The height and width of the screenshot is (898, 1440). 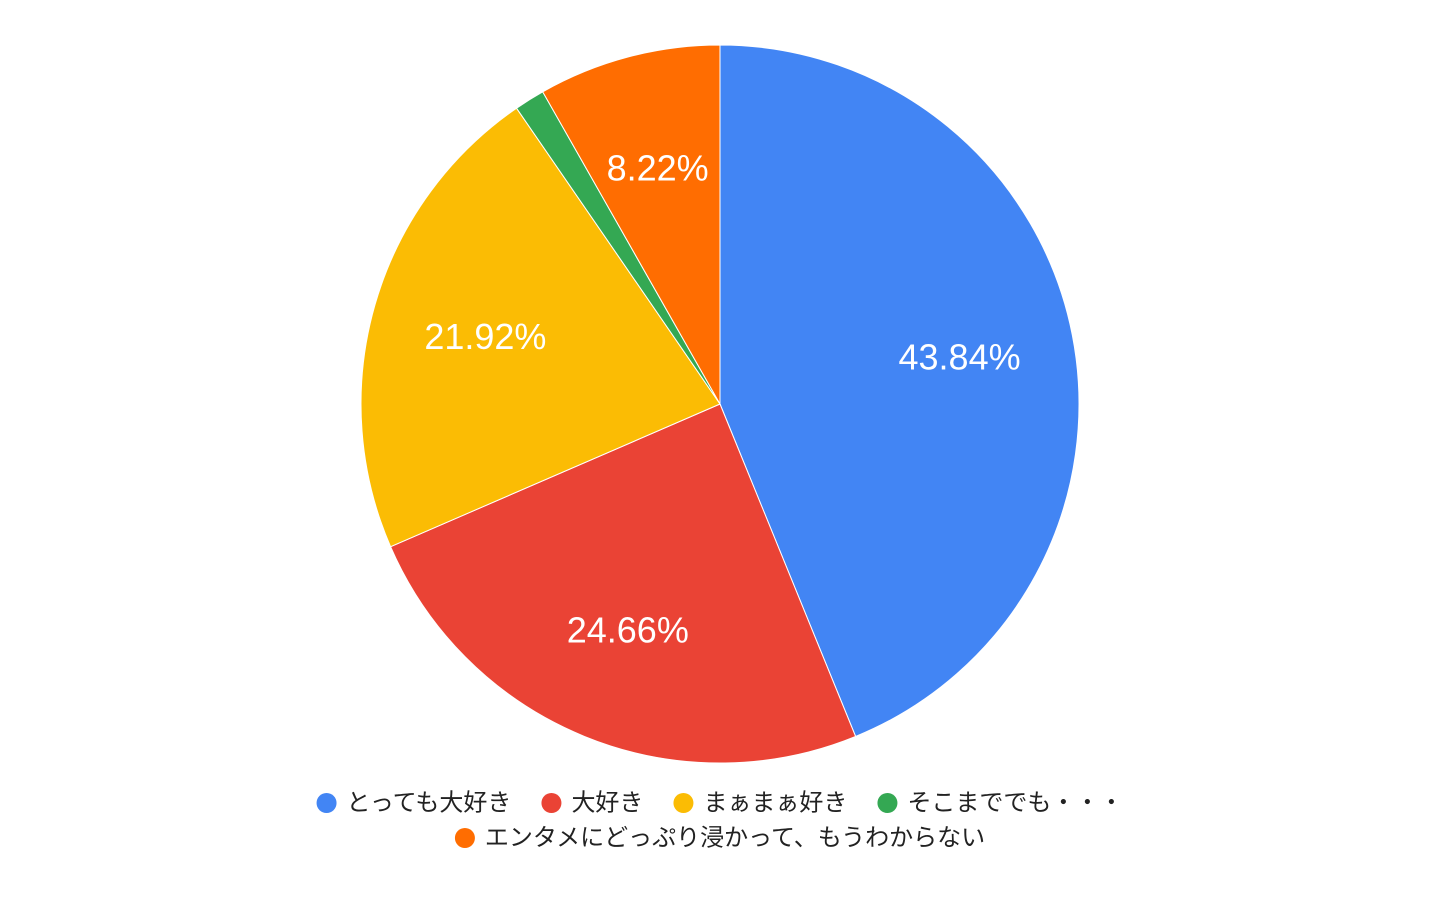 I want to click on legend-text: とっても大好き, so click(x=429, y=803).